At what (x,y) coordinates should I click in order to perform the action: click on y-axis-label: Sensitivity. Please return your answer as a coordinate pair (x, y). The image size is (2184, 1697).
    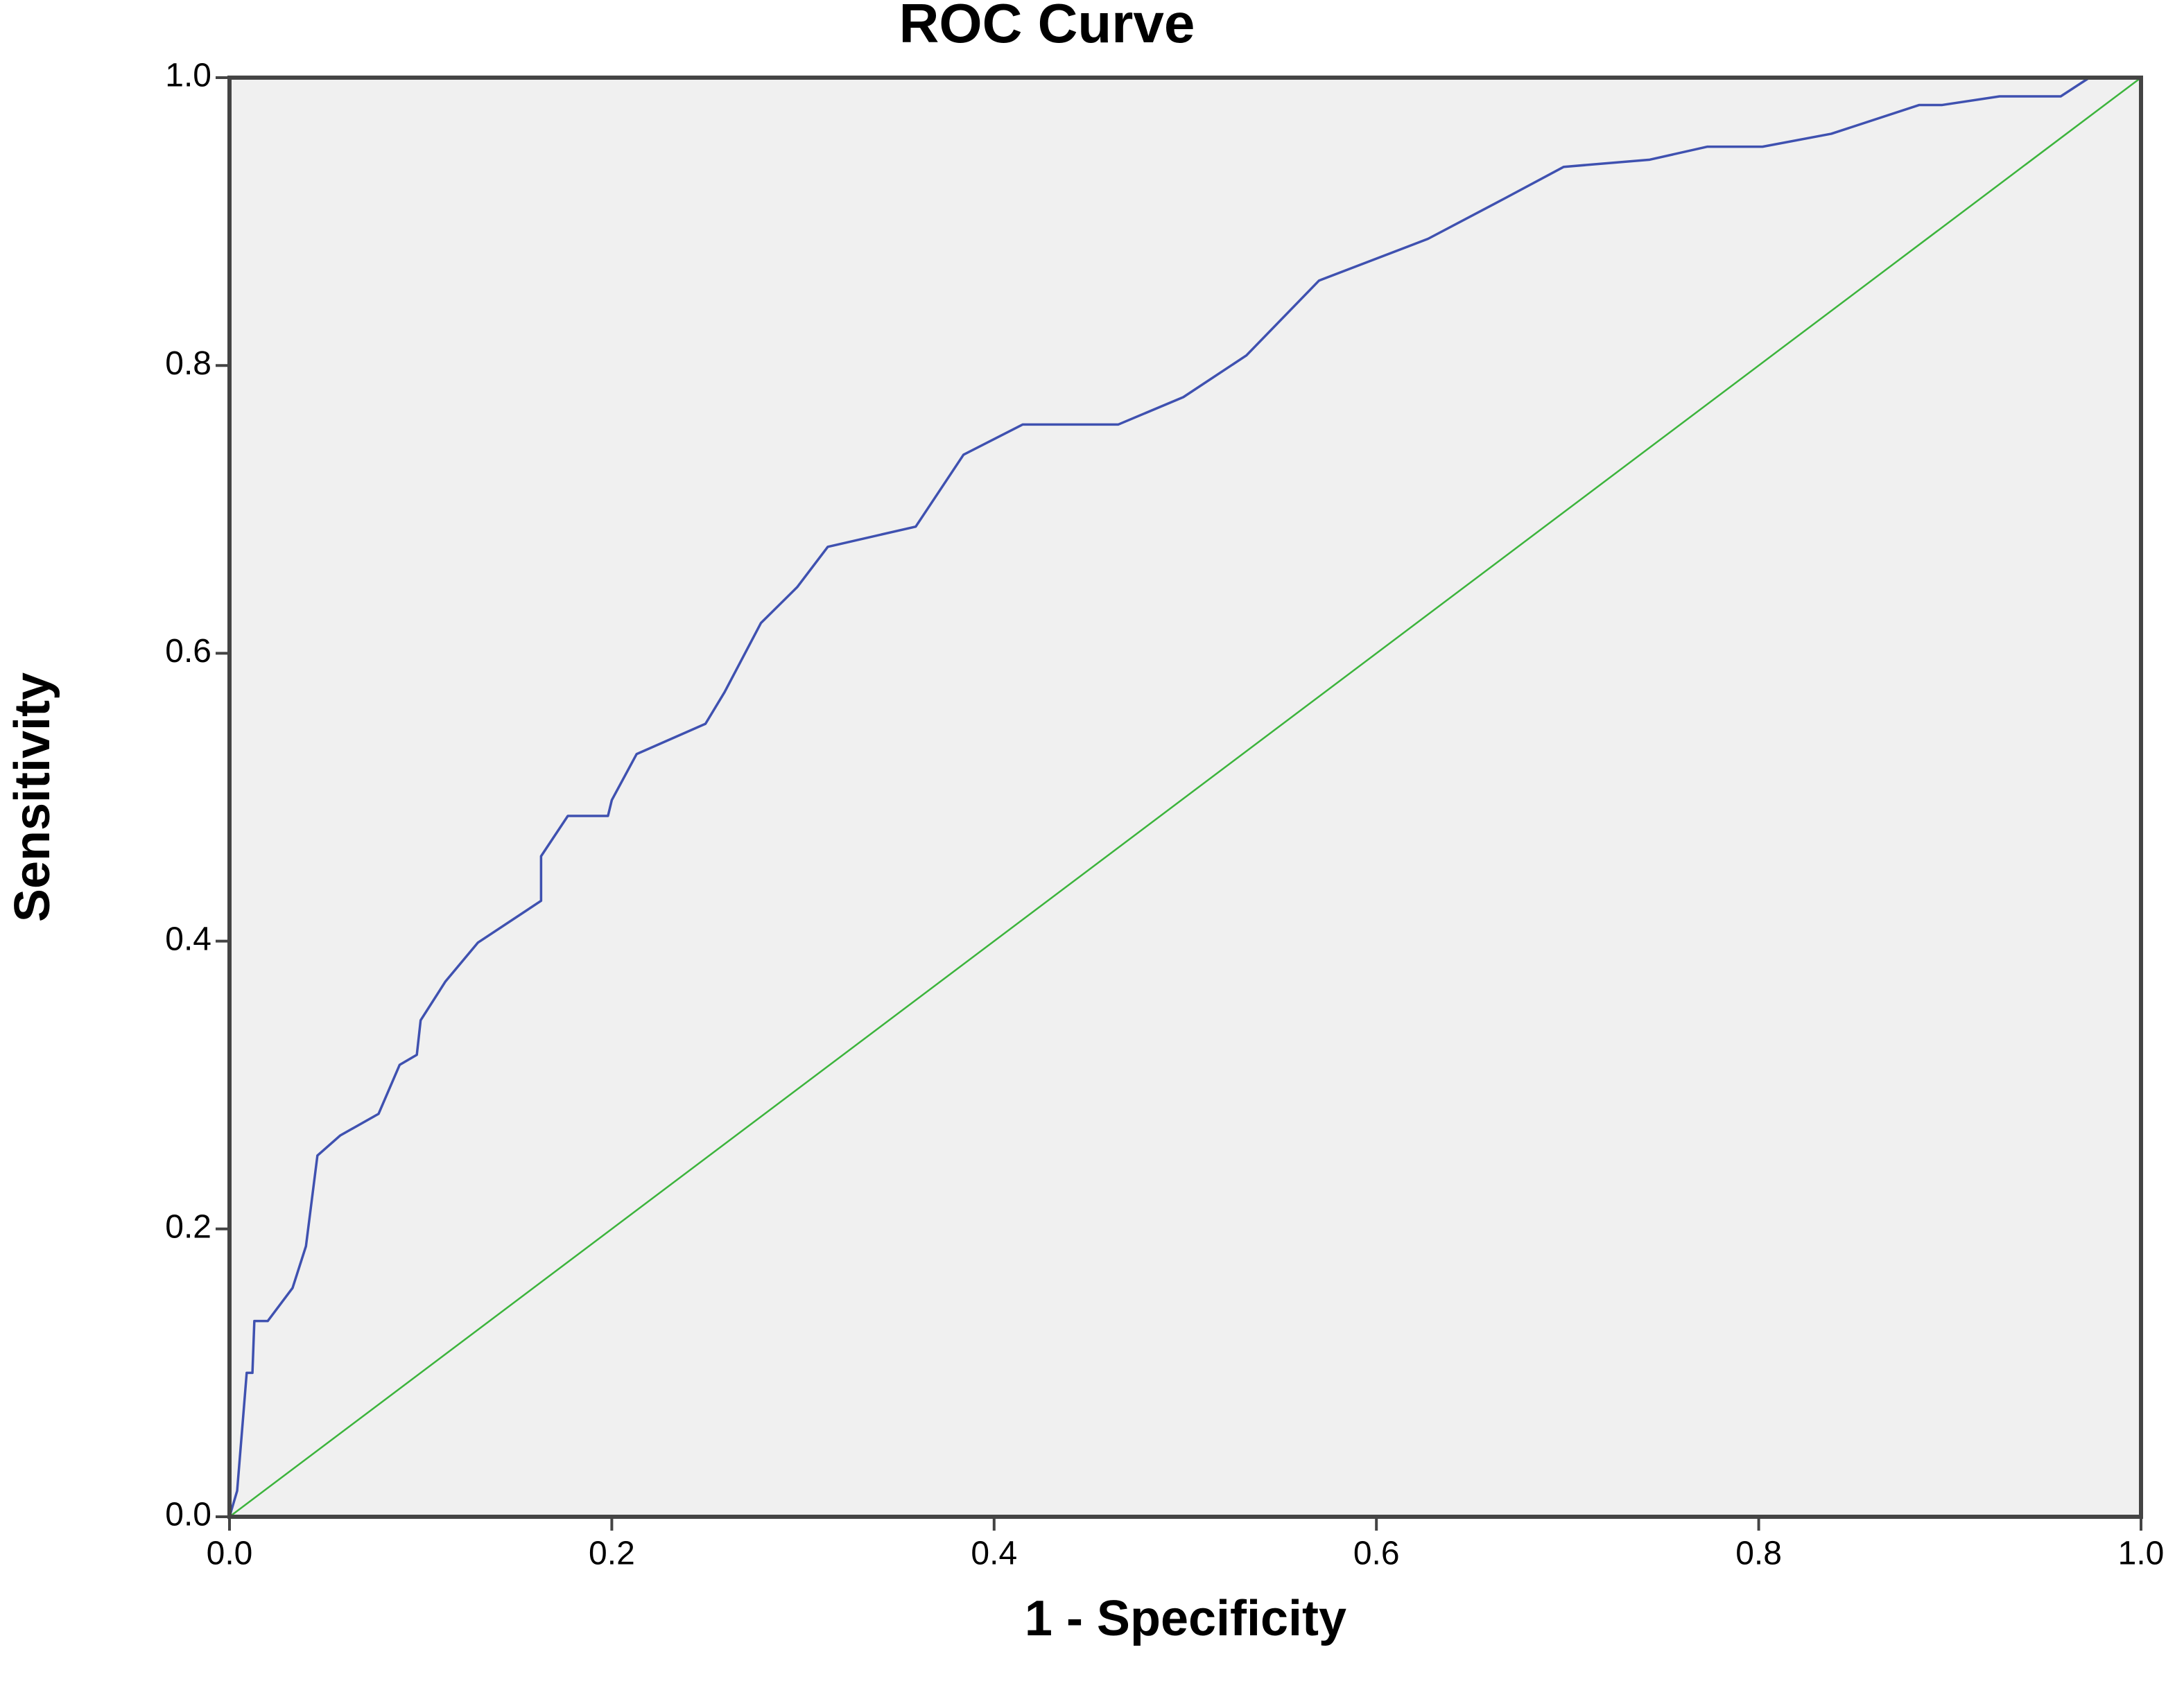
    Looking at the image, I should click on (32, 797).